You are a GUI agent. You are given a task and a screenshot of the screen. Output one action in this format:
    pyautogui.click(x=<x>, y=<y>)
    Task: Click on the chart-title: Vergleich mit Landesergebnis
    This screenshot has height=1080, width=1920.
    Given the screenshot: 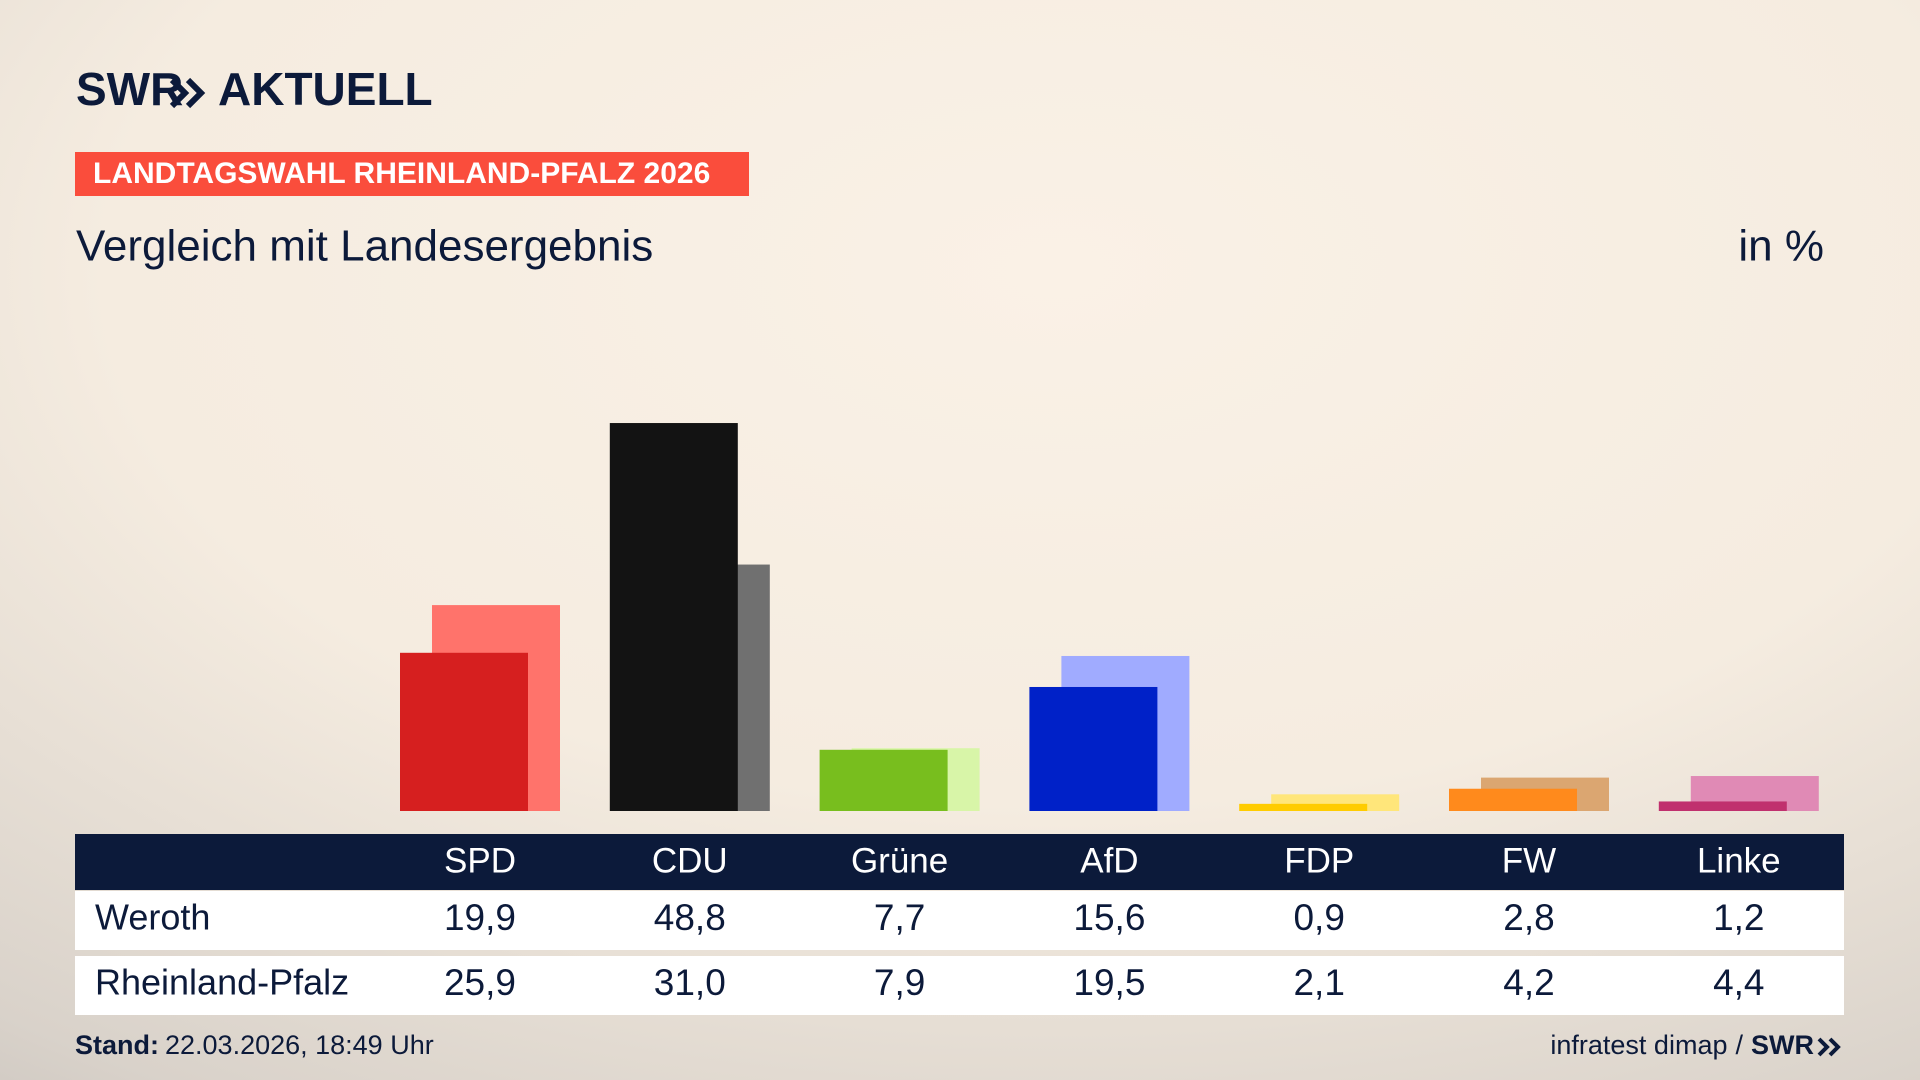 What is the action you would take?
    pyautogui.click(x=364, y=246)
    